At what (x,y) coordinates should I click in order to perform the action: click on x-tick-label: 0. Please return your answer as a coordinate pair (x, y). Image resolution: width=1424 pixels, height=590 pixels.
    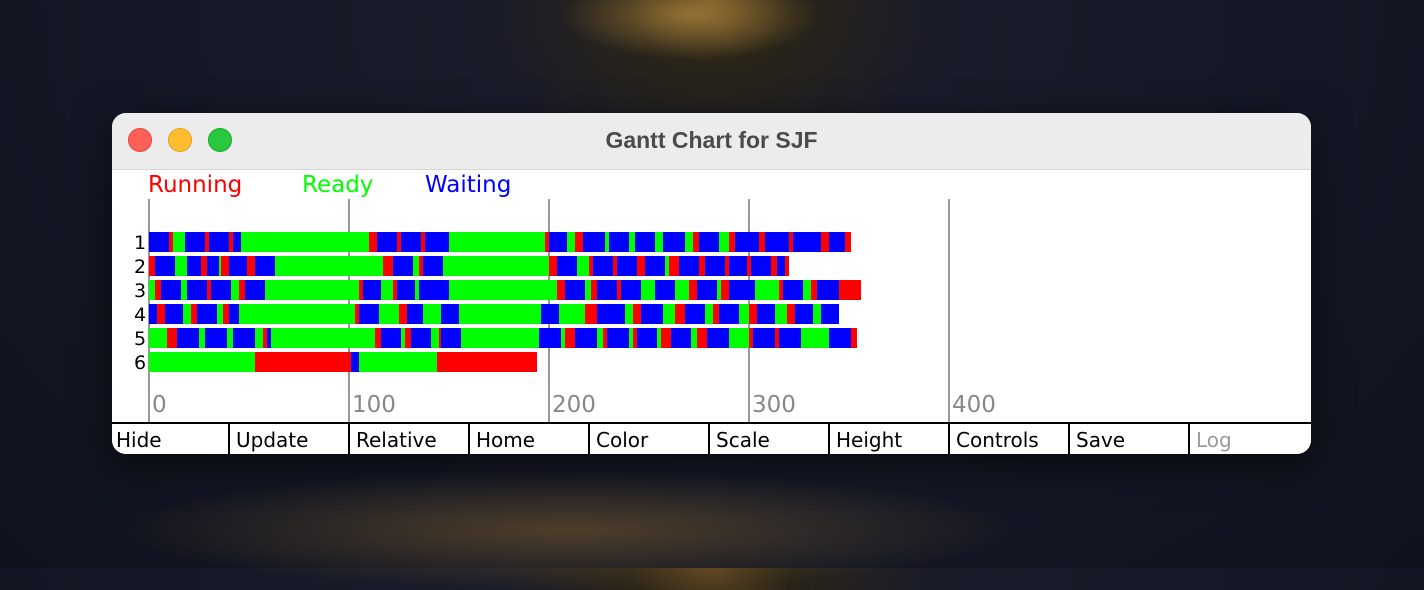
    Looking at the image, I should click on (159, 405).